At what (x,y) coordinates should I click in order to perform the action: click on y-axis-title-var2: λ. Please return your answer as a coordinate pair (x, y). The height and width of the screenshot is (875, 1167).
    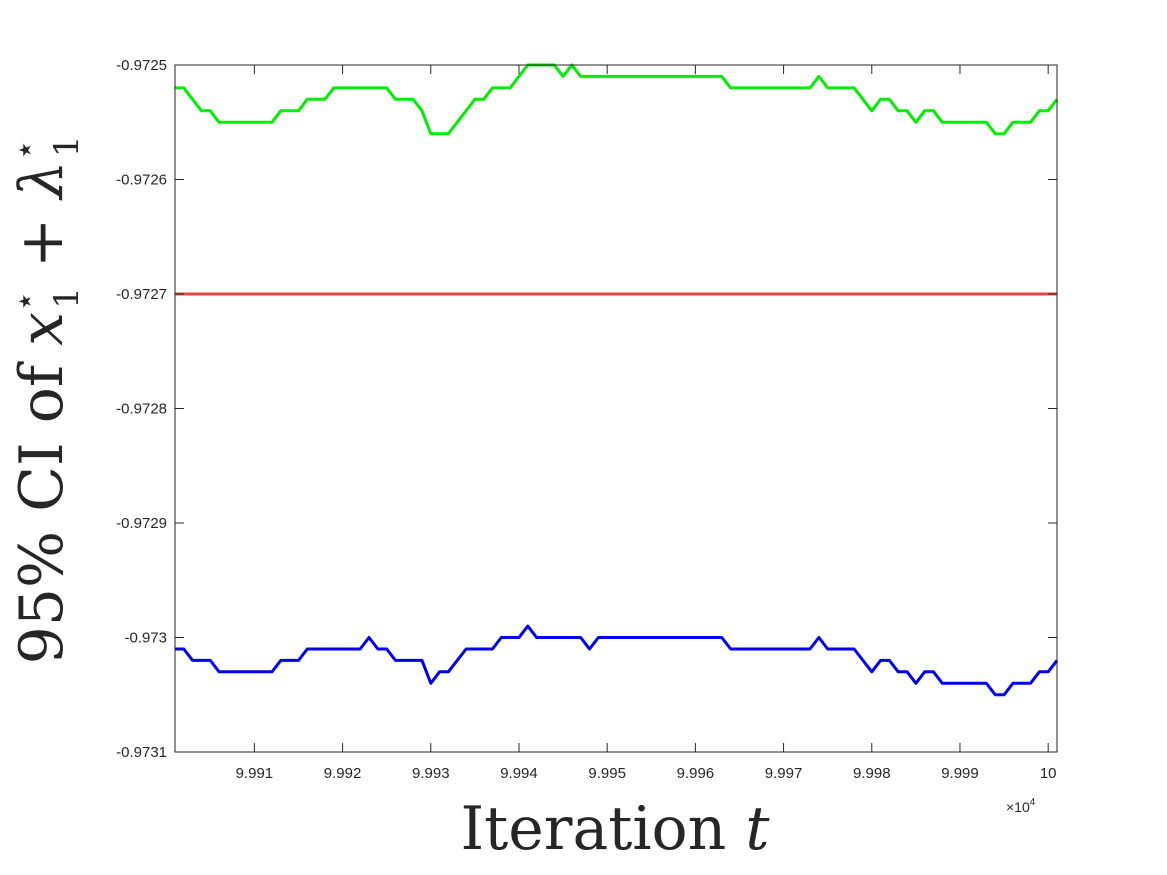
    Looking at the image, I should click on (42, 181).